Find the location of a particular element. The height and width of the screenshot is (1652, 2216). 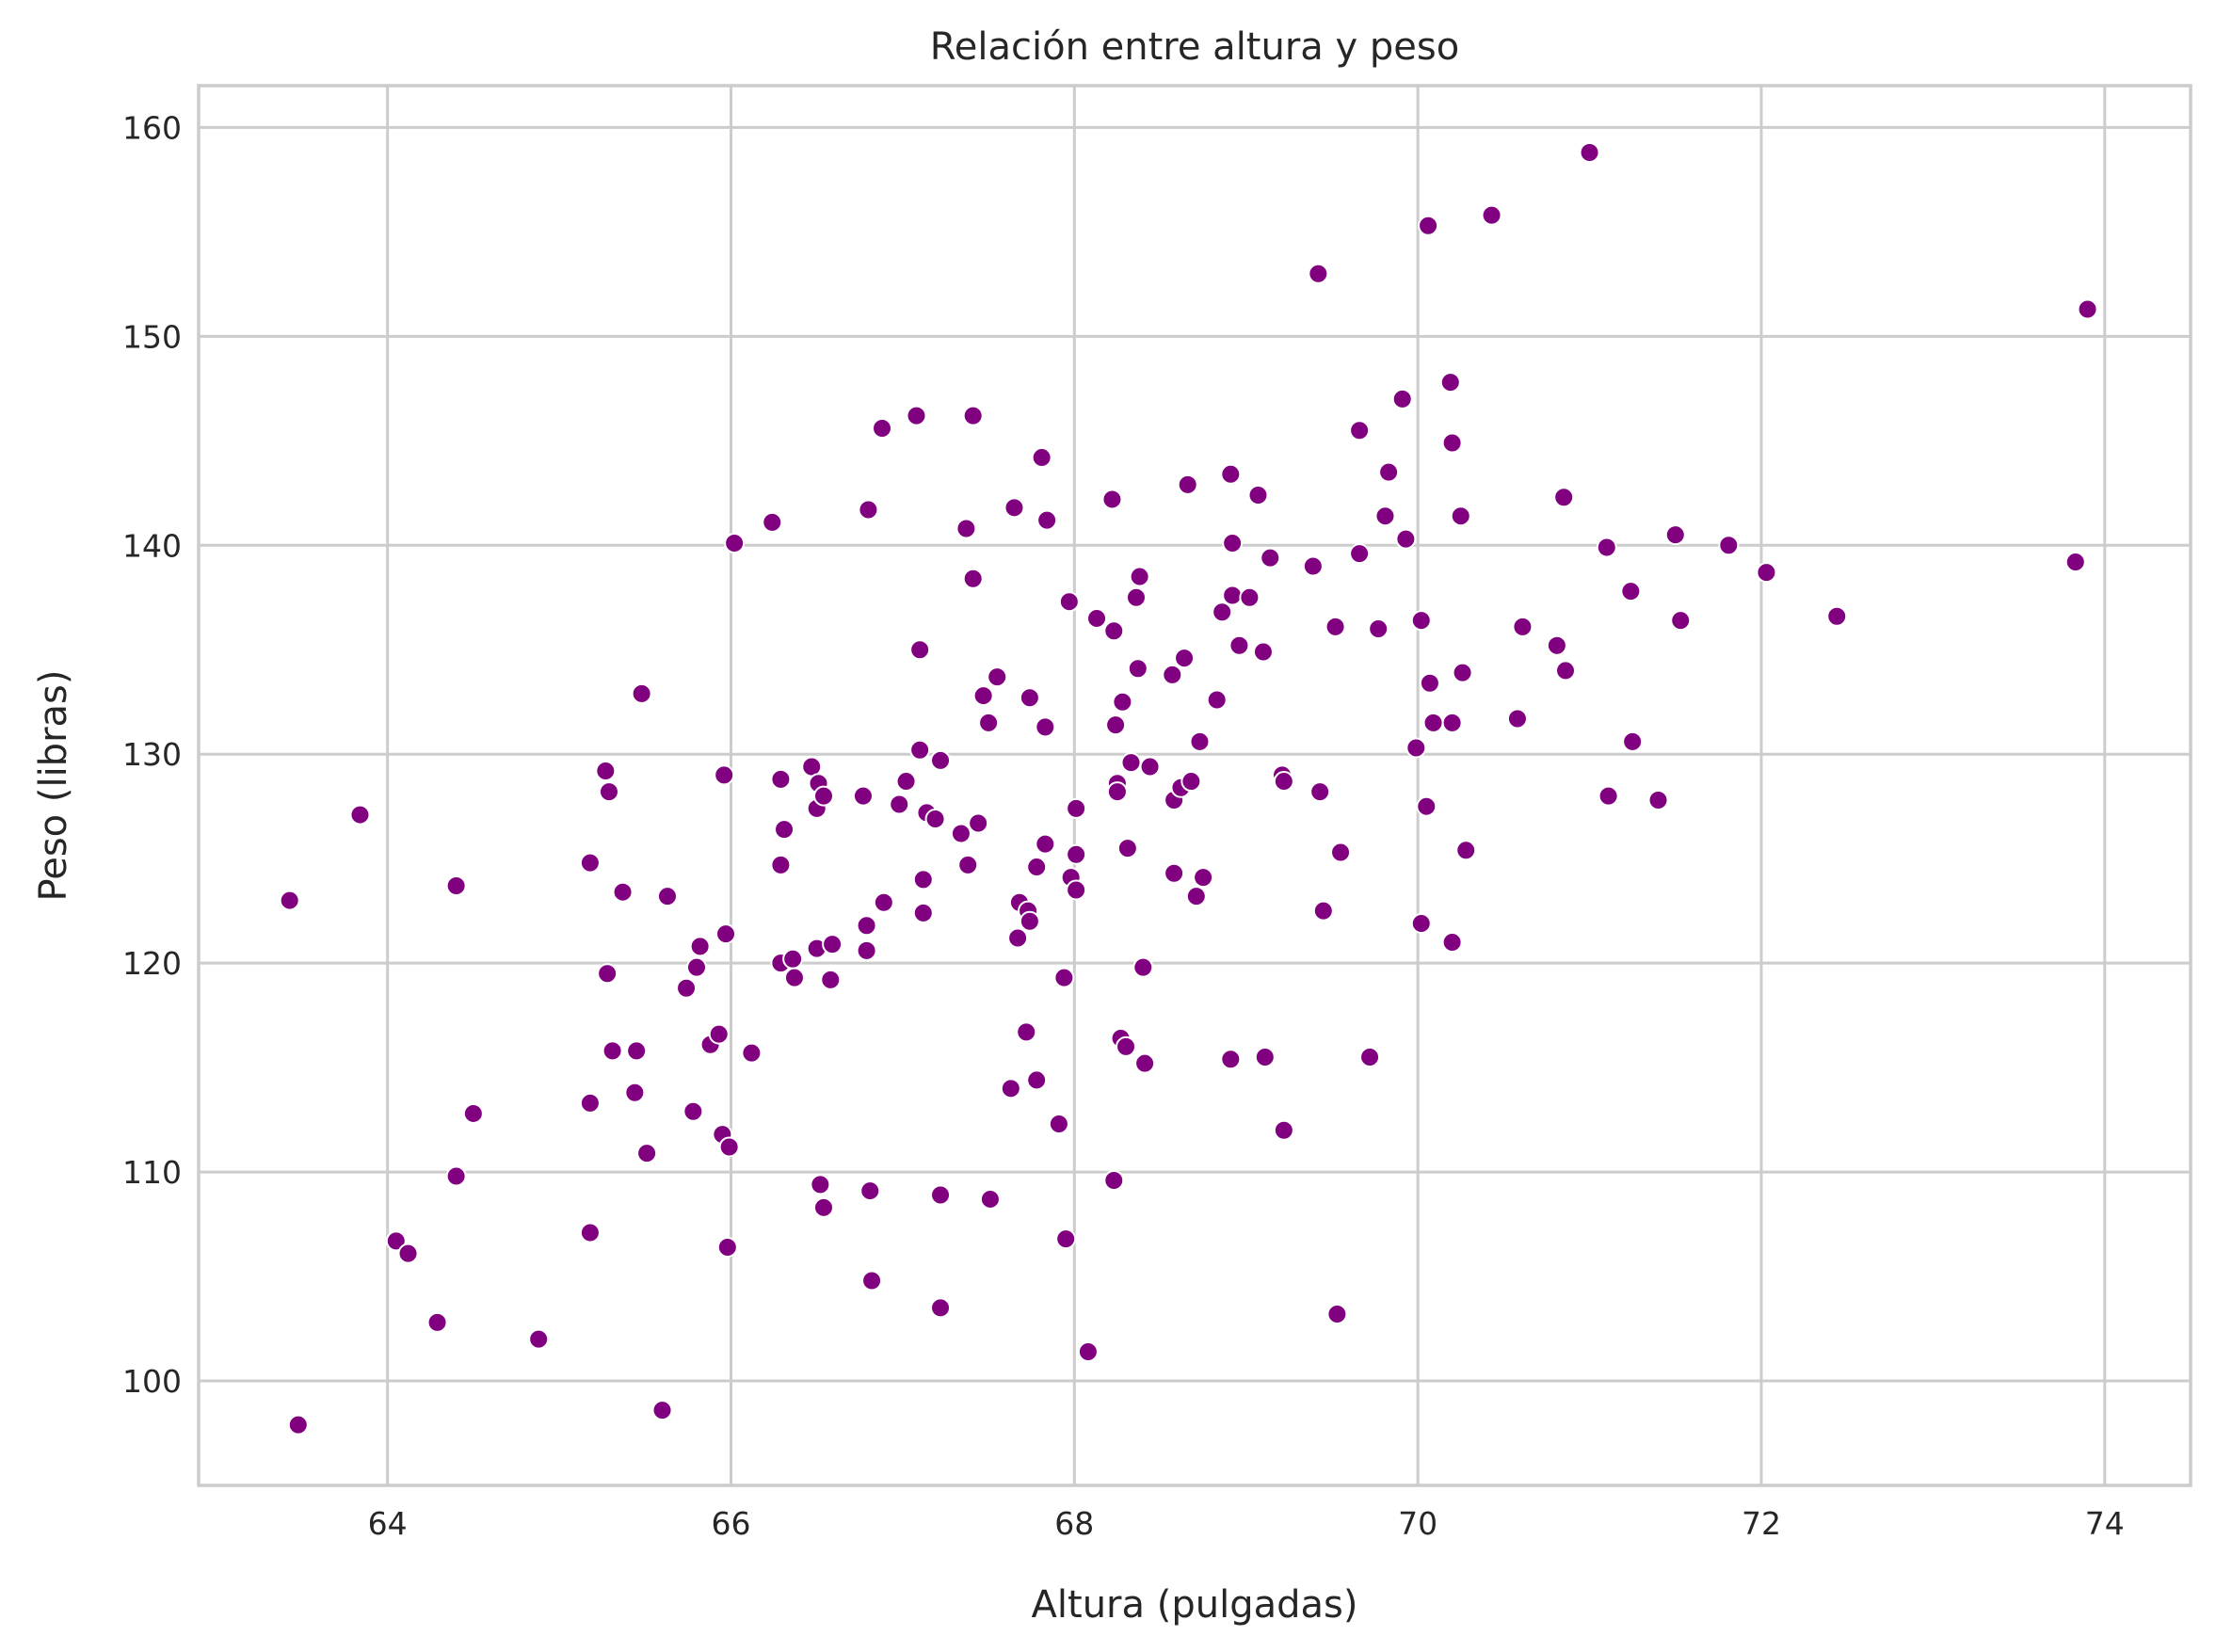

x-tick-label: 74 is located at coordinates (2105, 1523).